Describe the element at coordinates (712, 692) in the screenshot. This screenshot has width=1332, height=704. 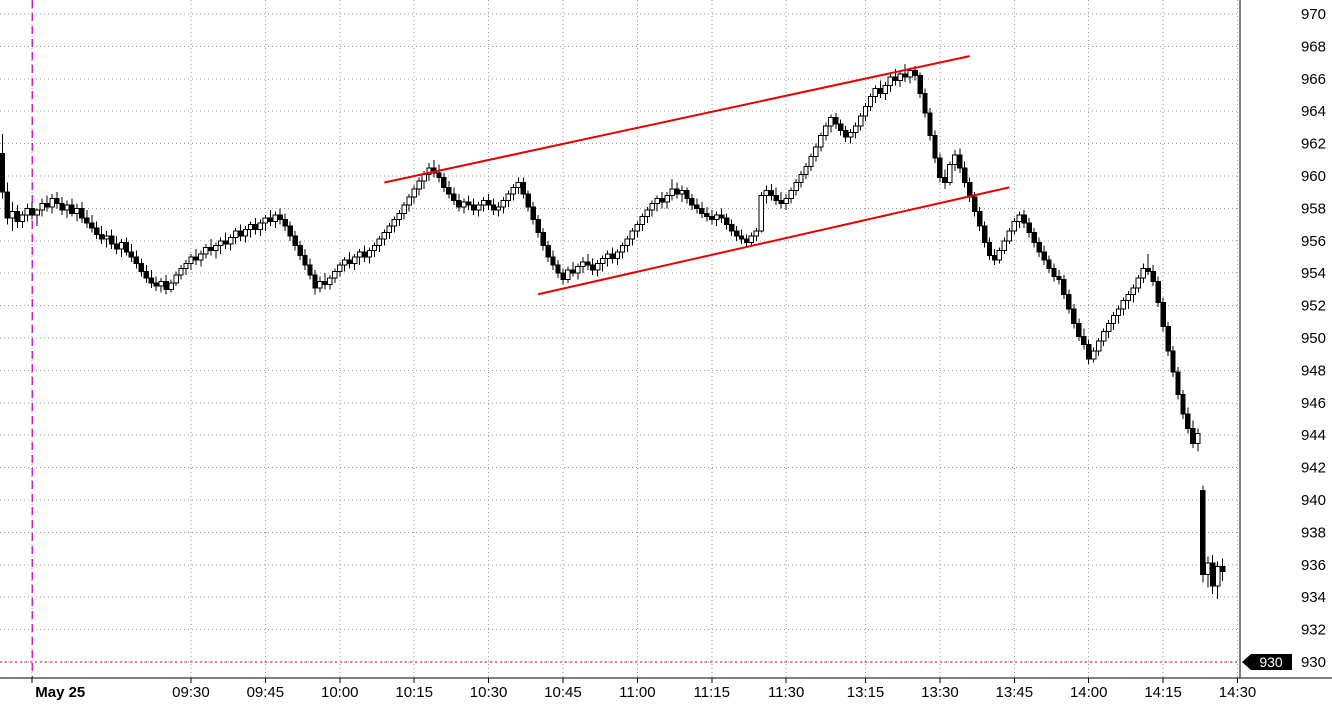
I see `x-axis-label: 11:15` at that location.